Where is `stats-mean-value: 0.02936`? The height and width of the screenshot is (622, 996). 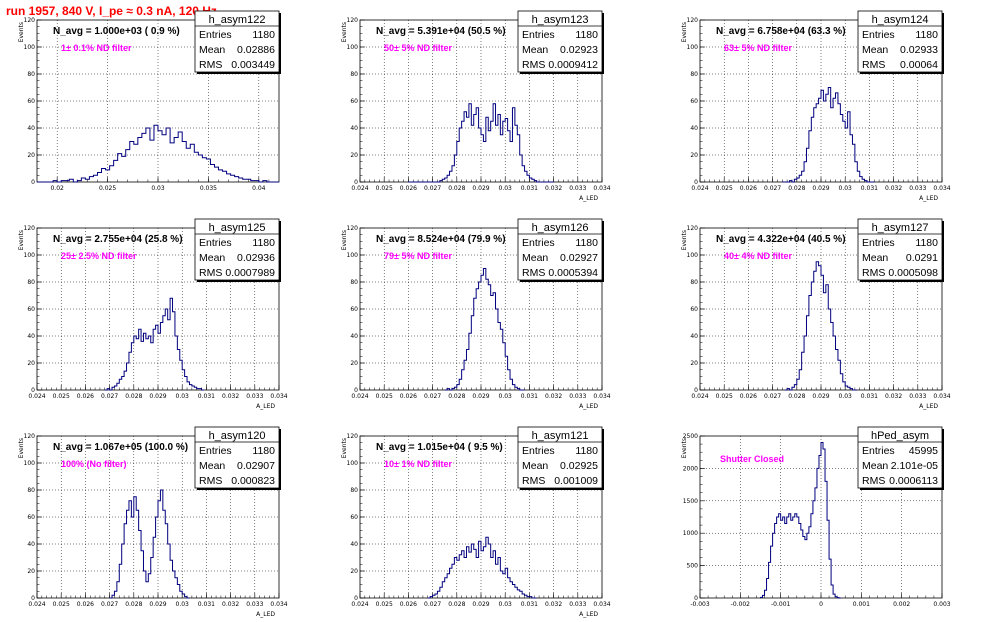
stats-mean-value: 0.02936 is located at coordinates (256, 258).